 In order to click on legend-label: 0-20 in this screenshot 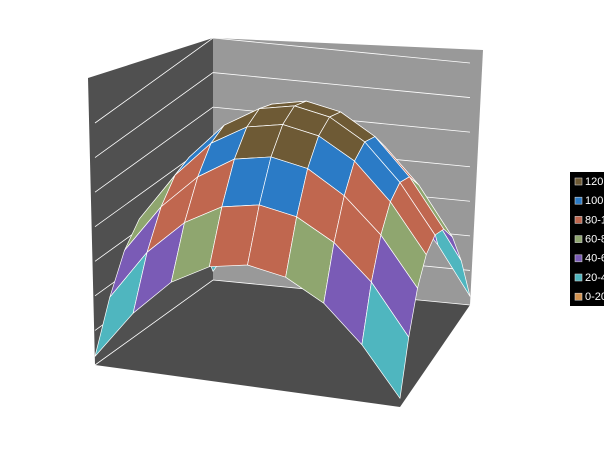, I will do `click(594, 297)`.